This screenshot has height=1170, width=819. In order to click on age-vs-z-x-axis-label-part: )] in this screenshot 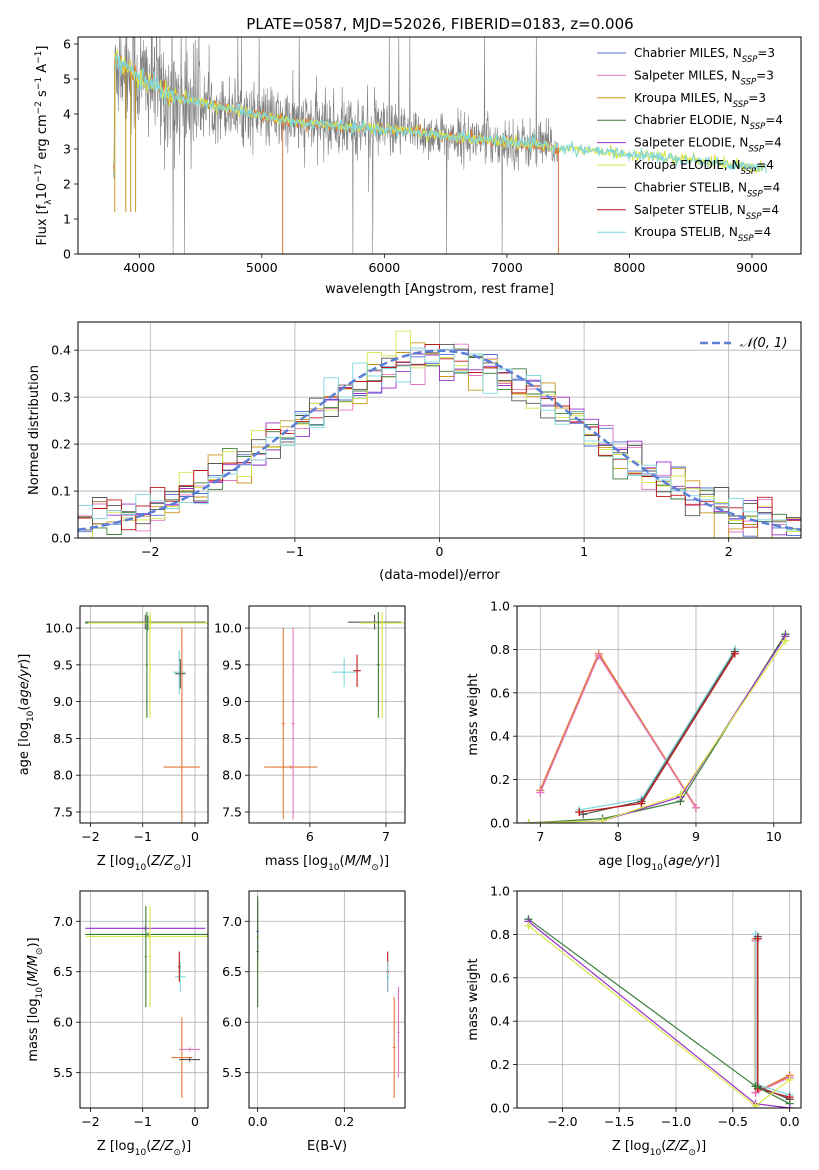, I will do `click(186, 861)`.